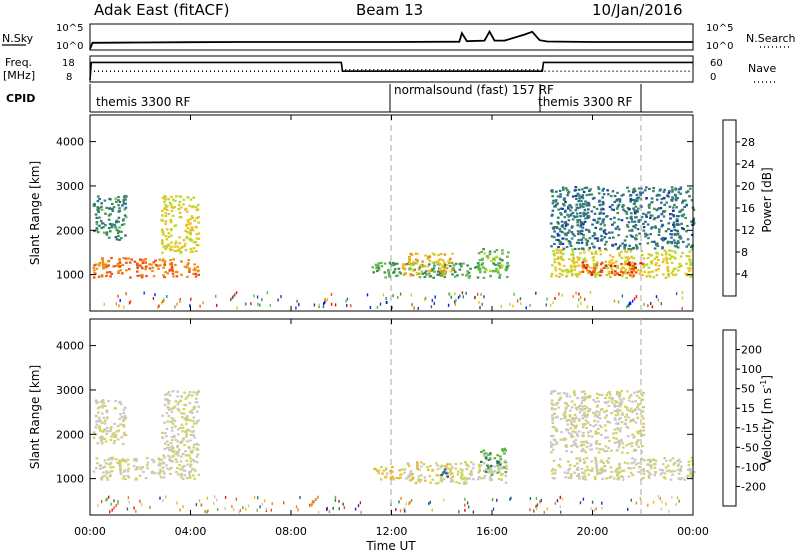 Image resolution: width=800 pixels, height=554 pixels. I want to click on velocity-y-label: Slant Range [km], so click(35, 417).